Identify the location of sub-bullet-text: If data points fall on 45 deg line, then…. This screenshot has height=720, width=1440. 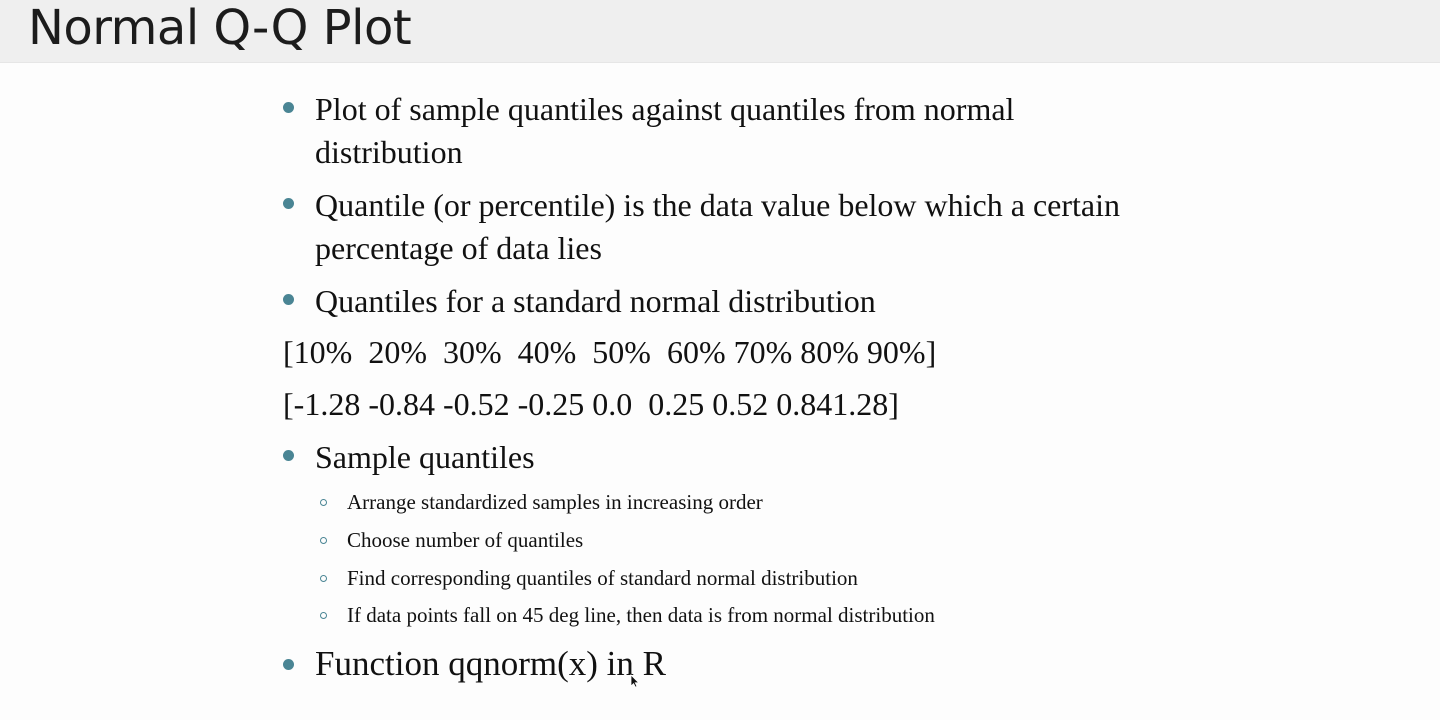
(641, 615).